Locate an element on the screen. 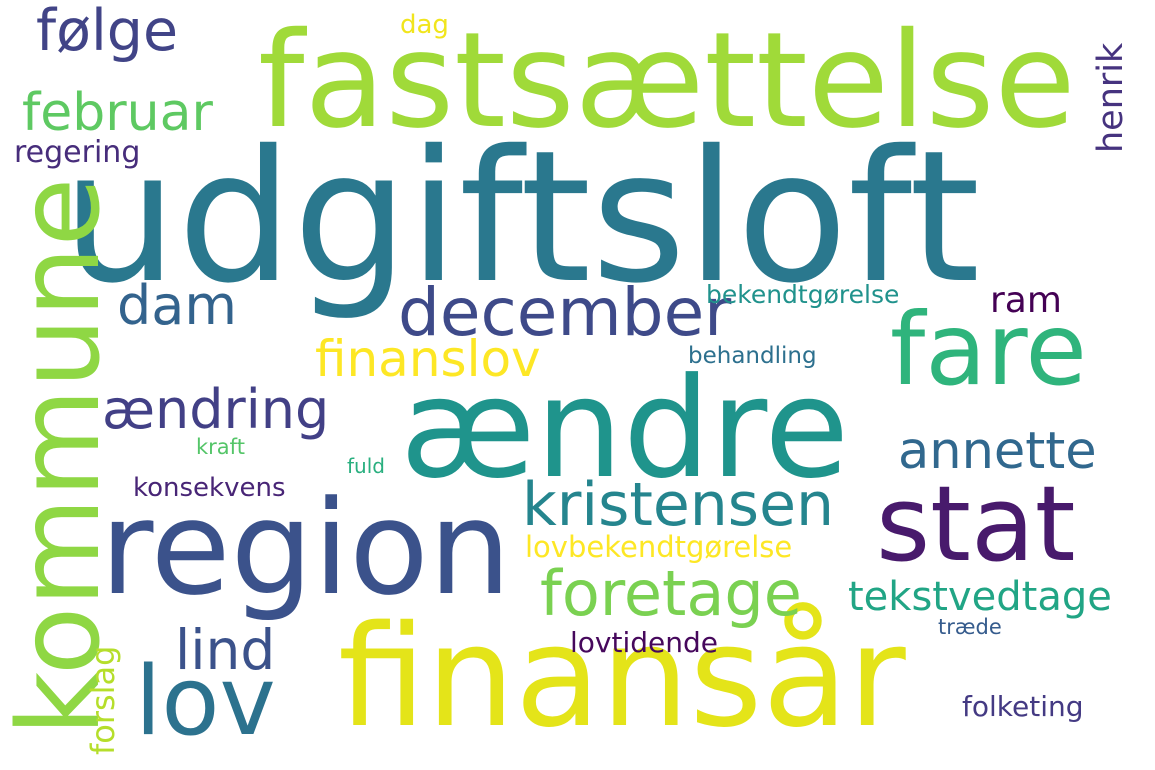 This screenshot has height=770, width=1155. word-finansaar: finansår is located at coordinates (622, 677).